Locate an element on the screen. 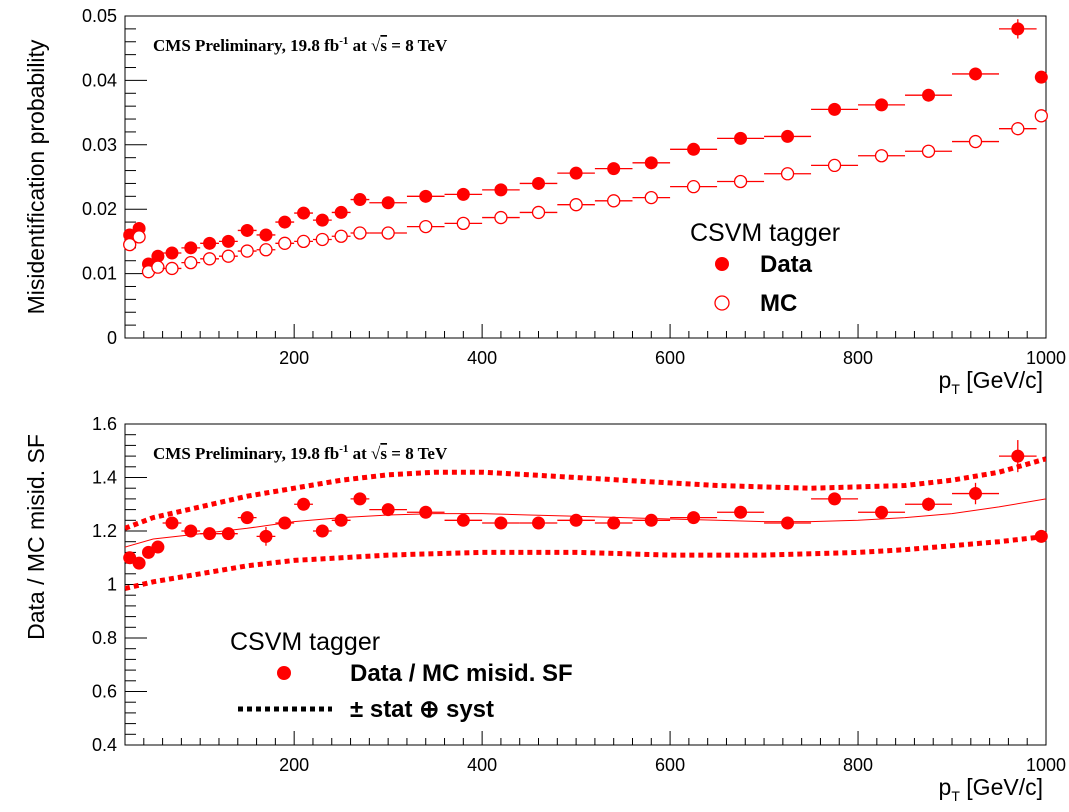 The height and width of the screenshot is (812, 1069). y-tick-label: 1.6 is located at coordinates (104, 424).